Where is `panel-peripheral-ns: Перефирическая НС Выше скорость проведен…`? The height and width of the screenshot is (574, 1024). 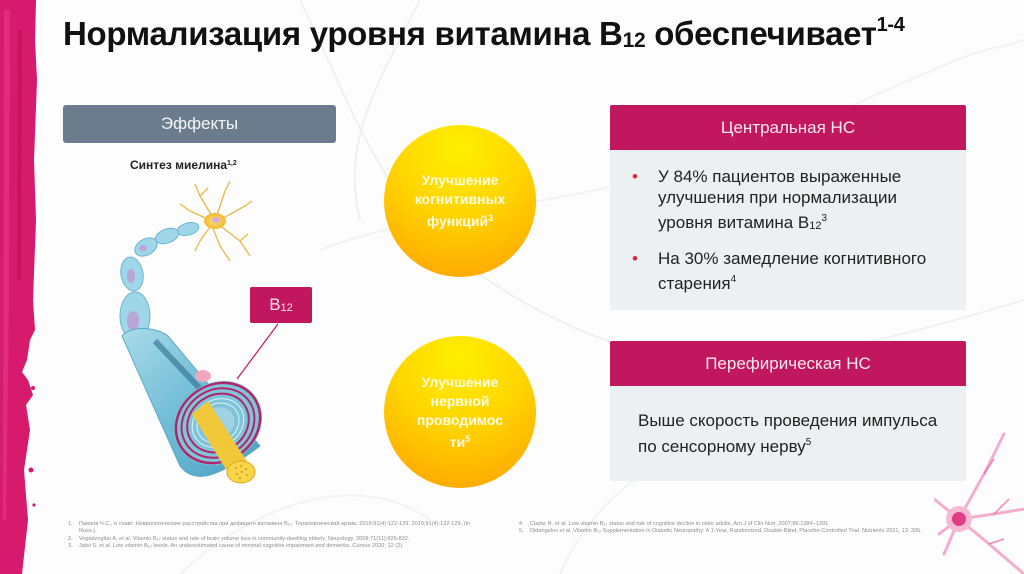 panel-peripheral-ns: Перефирическая НС Выше скорость проведен… is located at coordinates (788, 411).